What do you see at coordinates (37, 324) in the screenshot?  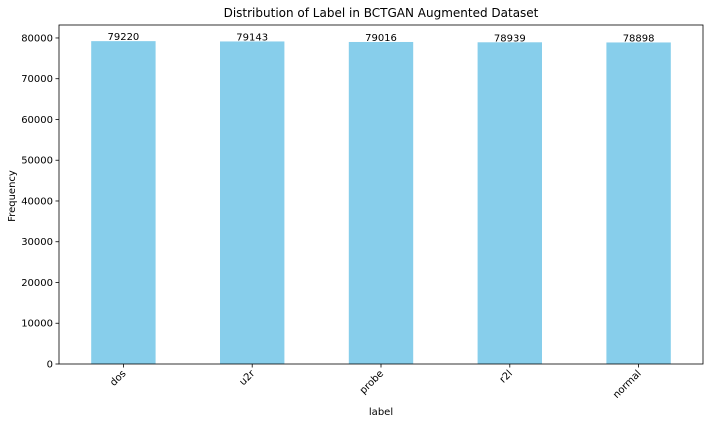 I see `y-tick-label: 10000` at bounding box center [37, 324].